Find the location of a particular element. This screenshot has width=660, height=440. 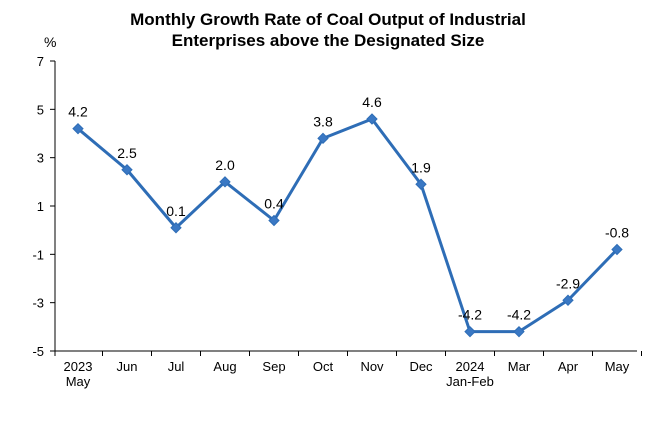

y-unit-label: % is located at coordinates (50, 42).